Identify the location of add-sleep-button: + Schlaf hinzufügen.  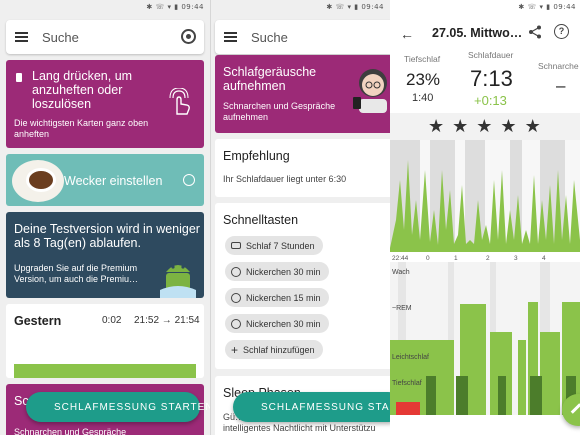
(274, 349).